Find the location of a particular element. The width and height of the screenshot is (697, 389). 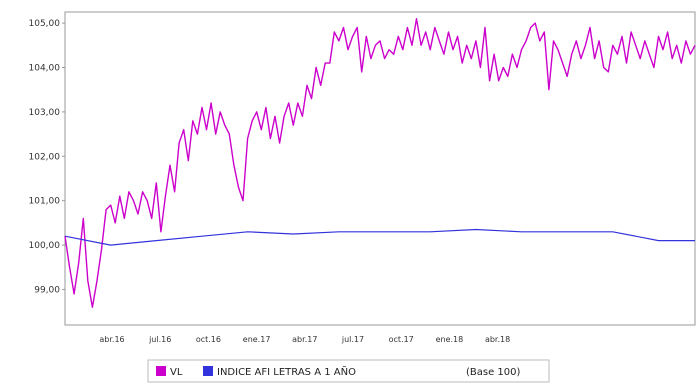

x-tick-label: abr.16 is located at coordinates (111, 339).